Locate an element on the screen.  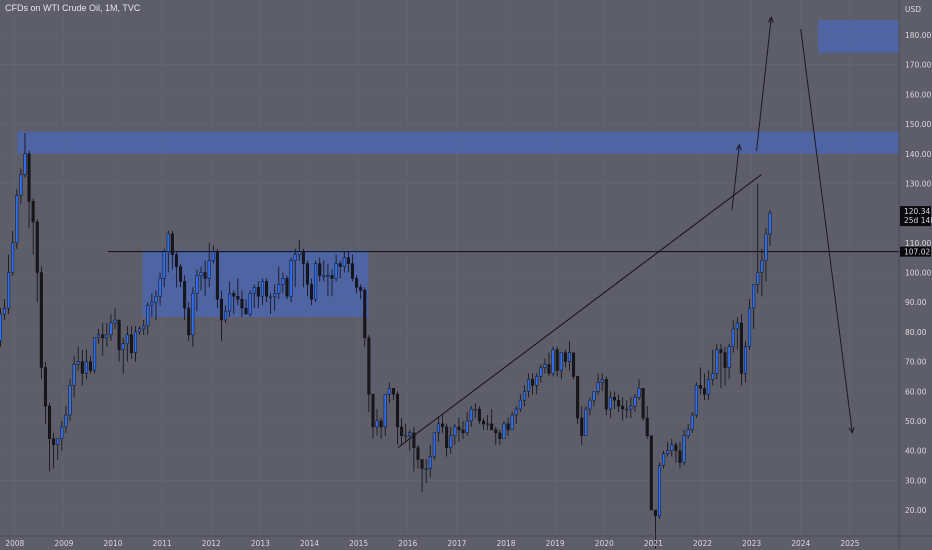
time-tick-label: 2016 is located at coordinates (407, 543).